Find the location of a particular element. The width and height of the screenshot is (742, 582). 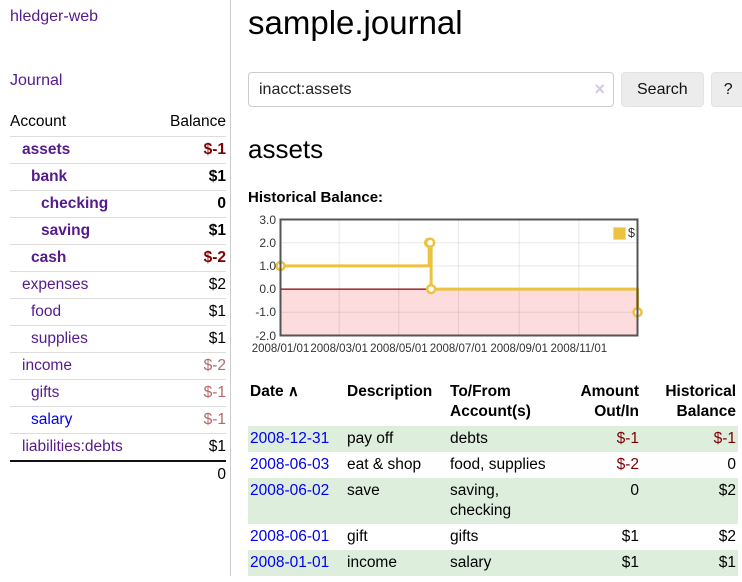

x-tick-label: 2008/07/01 is located at coordinates (458, 349).